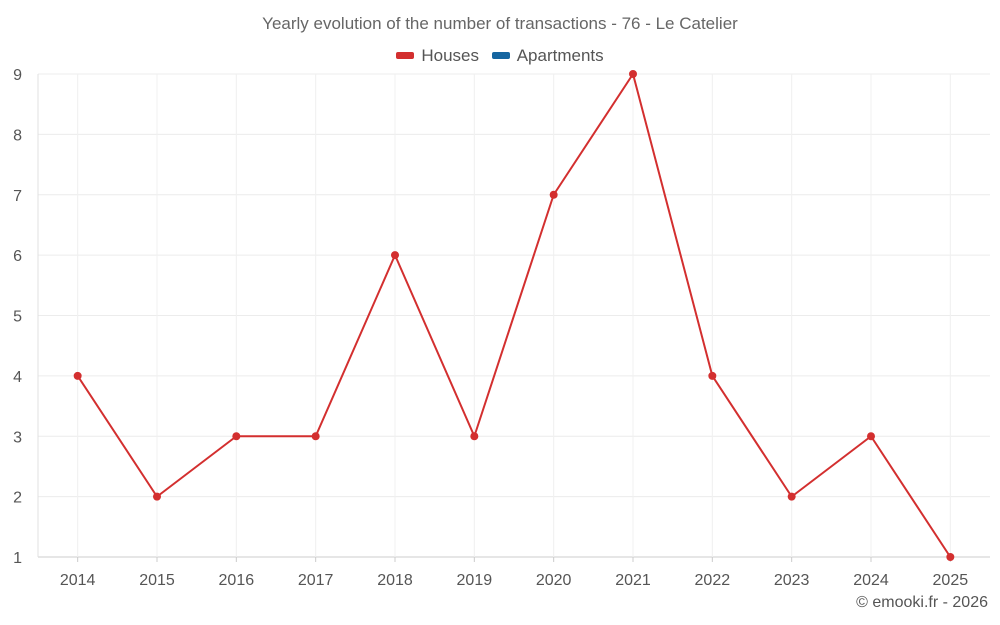 The image size is (1000, 625). I want to click on data-point-houses-2018, so click(395, 255).